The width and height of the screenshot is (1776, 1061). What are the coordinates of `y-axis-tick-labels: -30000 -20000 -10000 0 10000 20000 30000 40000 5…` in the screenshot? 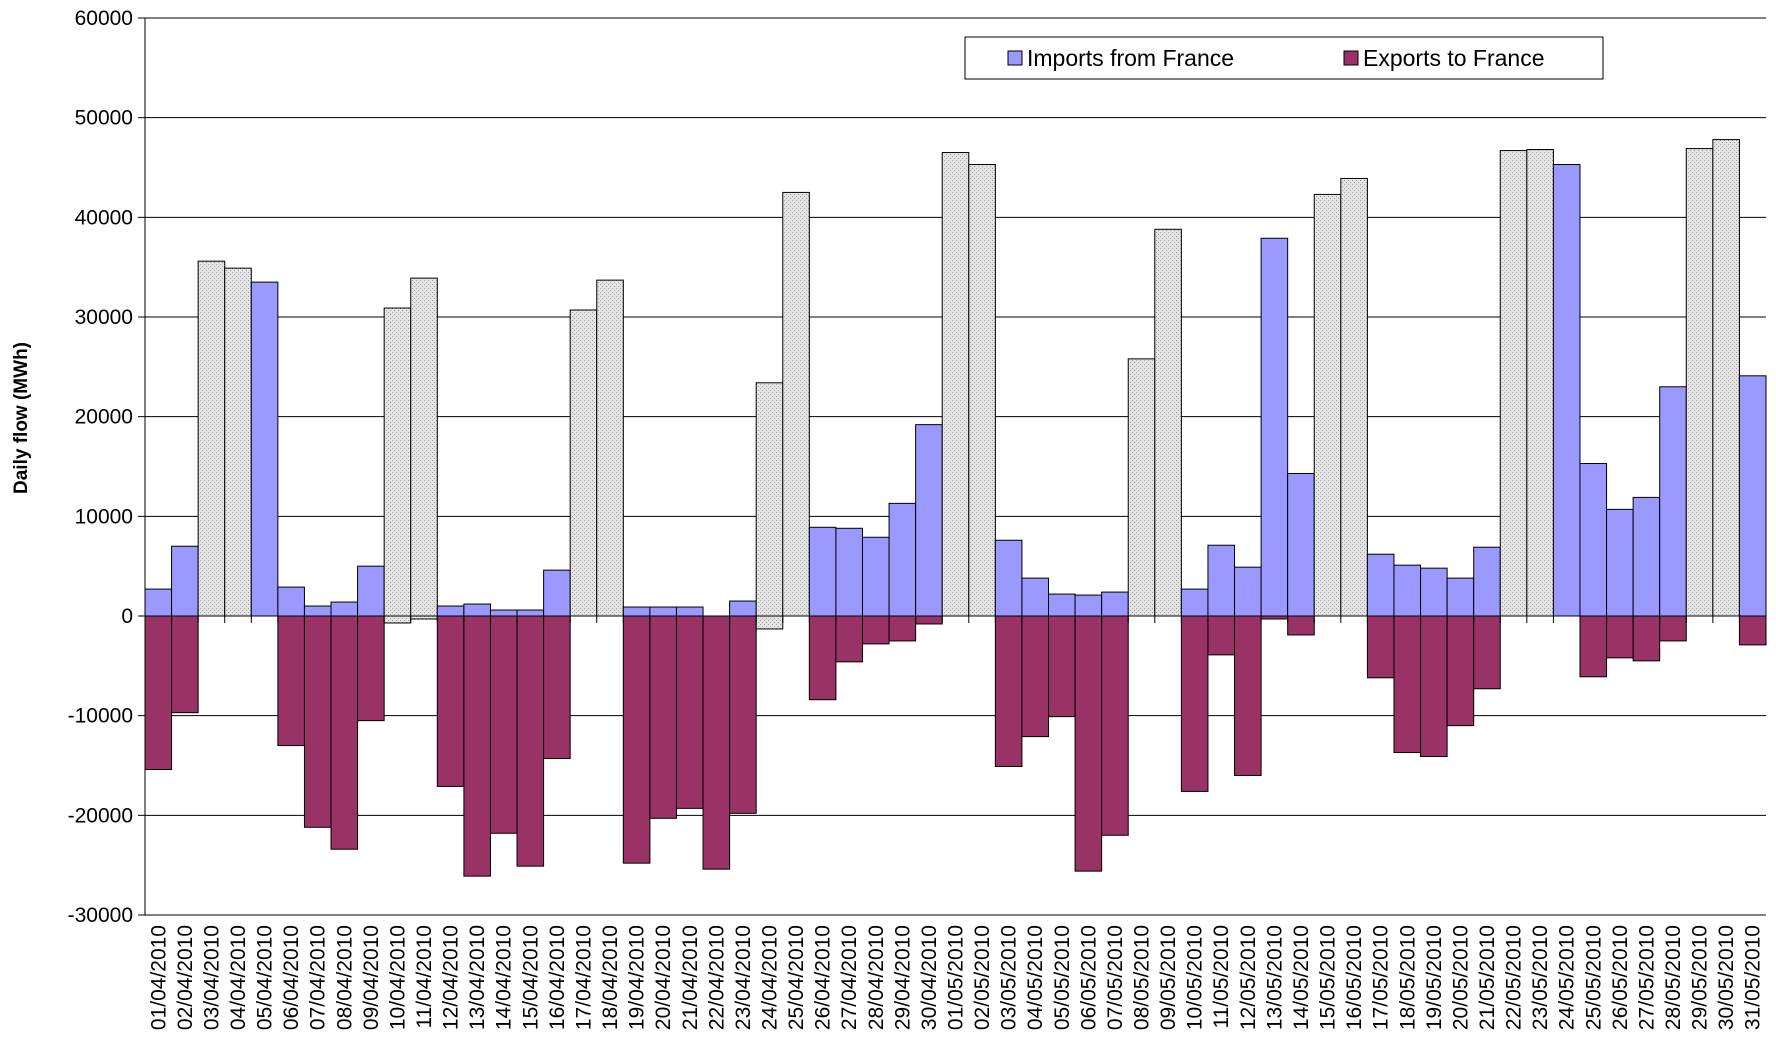 It's located at (100, 467).